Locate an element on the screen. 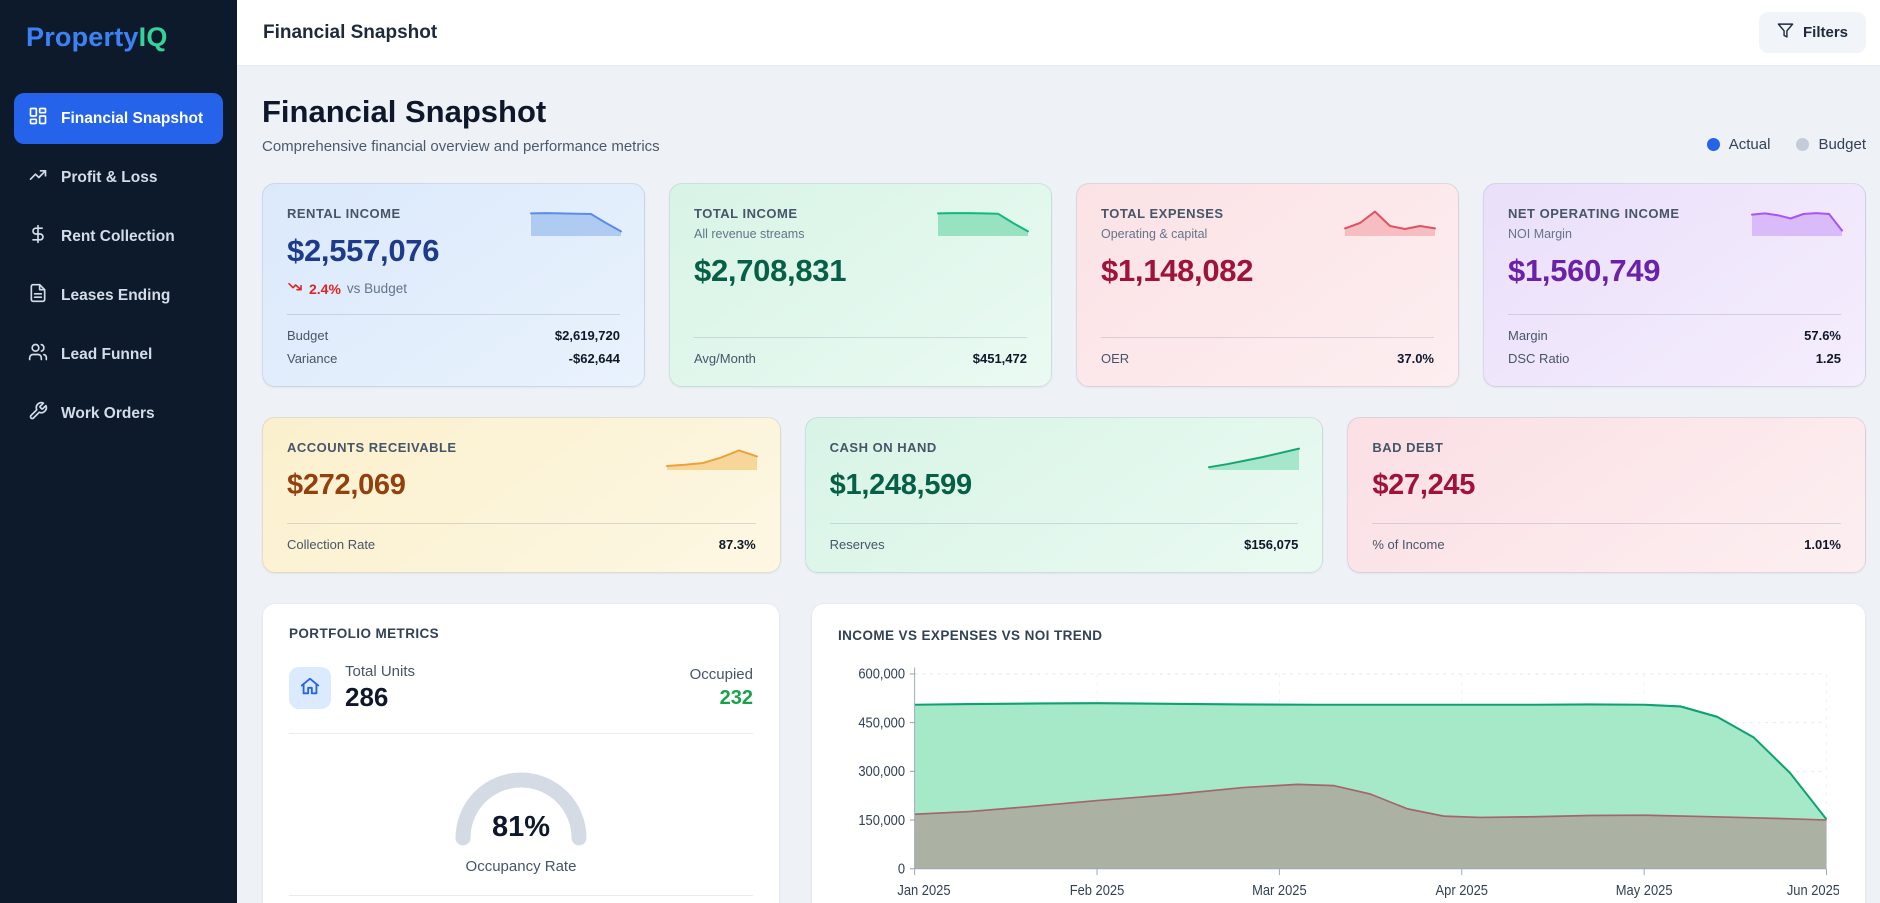 The image size is (1880, 903). occupied-value: 232 is located at coordinates (736, 698).